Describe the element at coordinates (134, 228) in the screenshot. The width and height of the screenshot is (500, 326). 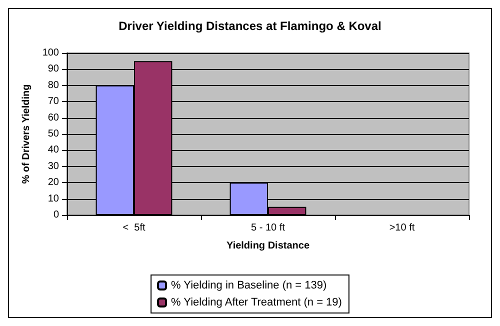
I see `x-tick-label: < 5ft` at that location.